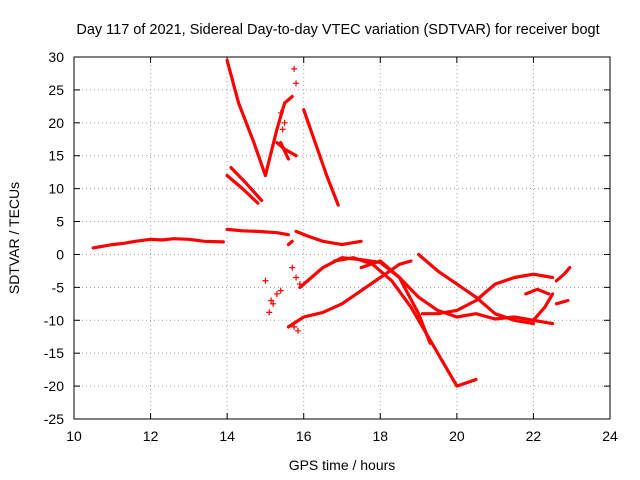  What do you see at coordinates (342, 465) in the screenshot?
I see `x-axis-label: GPS time / hours` at bounding box center [342, 465].